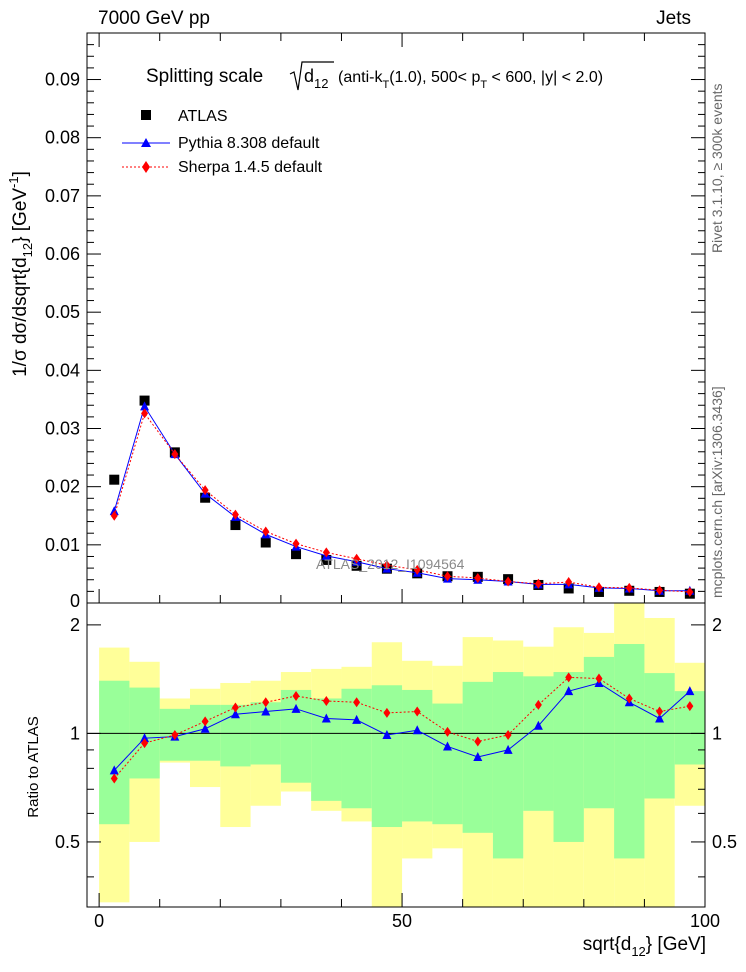 This screenshot has width=746, height=972. What do you see at coordinates (75, 733) in the screenshot?
I see `ratio-tick-label: 1` at bounding box center [75, 733].